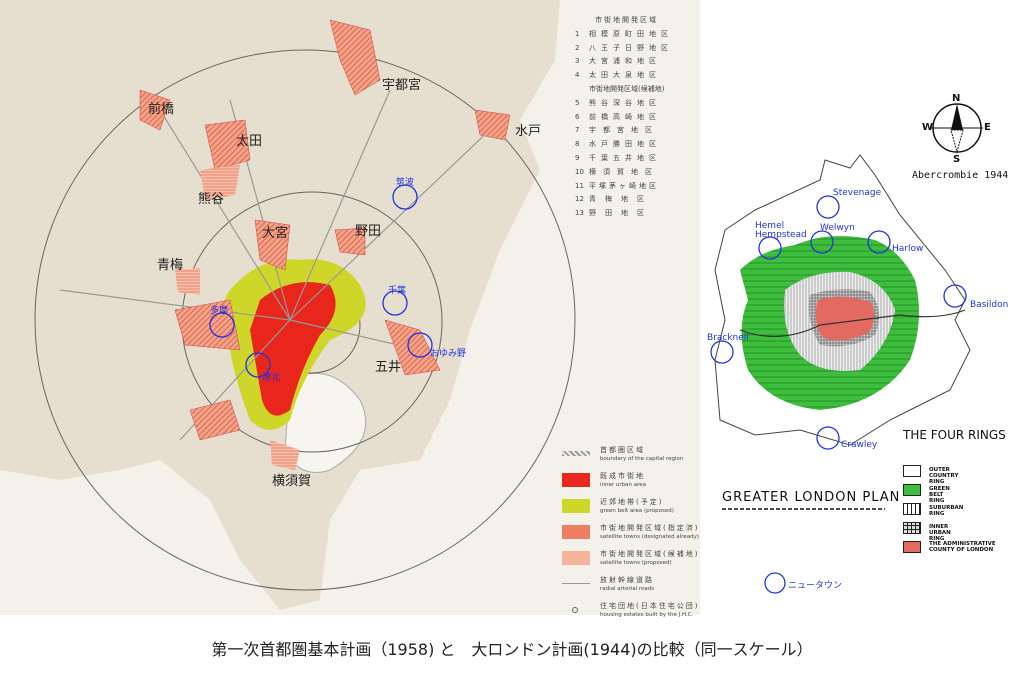  What do you see at coordinates (614, 199) in the screenshot?
I see `district-item: 12 青梅地区` at bounding box center [614, 199].